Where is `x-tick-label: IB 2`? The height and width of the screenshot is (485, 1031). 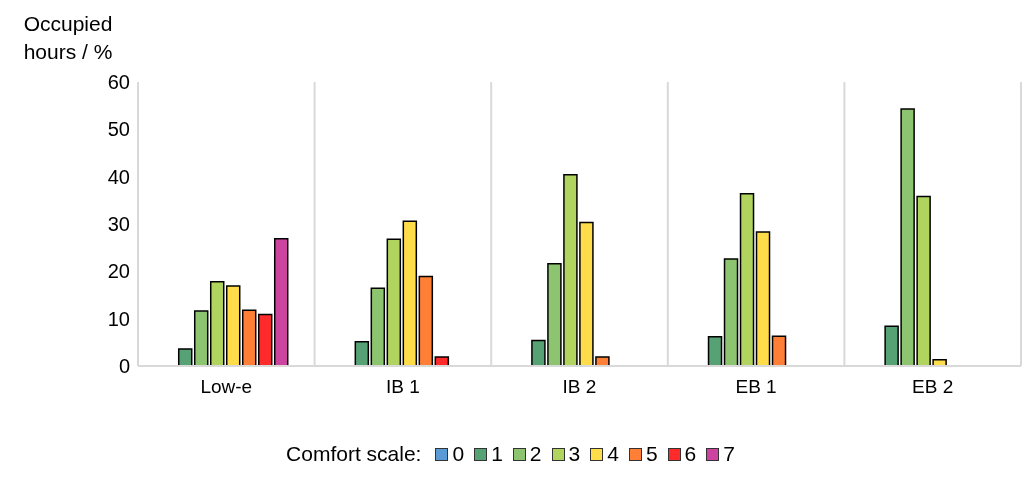
x-tick-label: IB 2 is located at coordinates (579, 387).